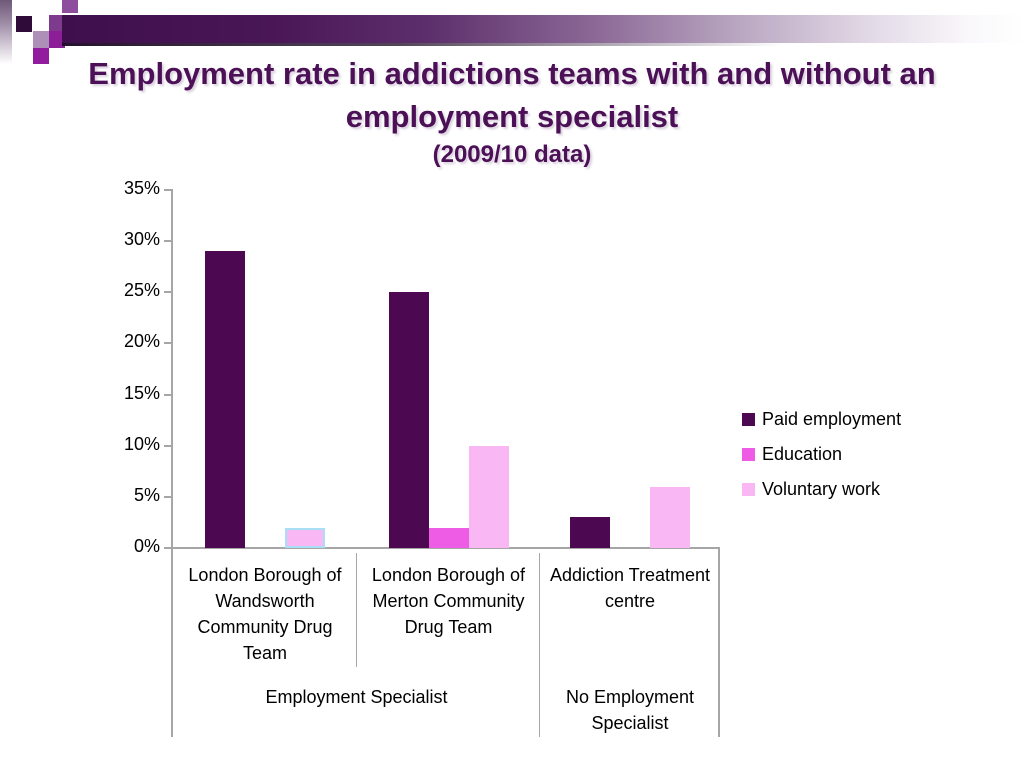  I want to click on legend-label: Voluntary work, so click(821, 489).